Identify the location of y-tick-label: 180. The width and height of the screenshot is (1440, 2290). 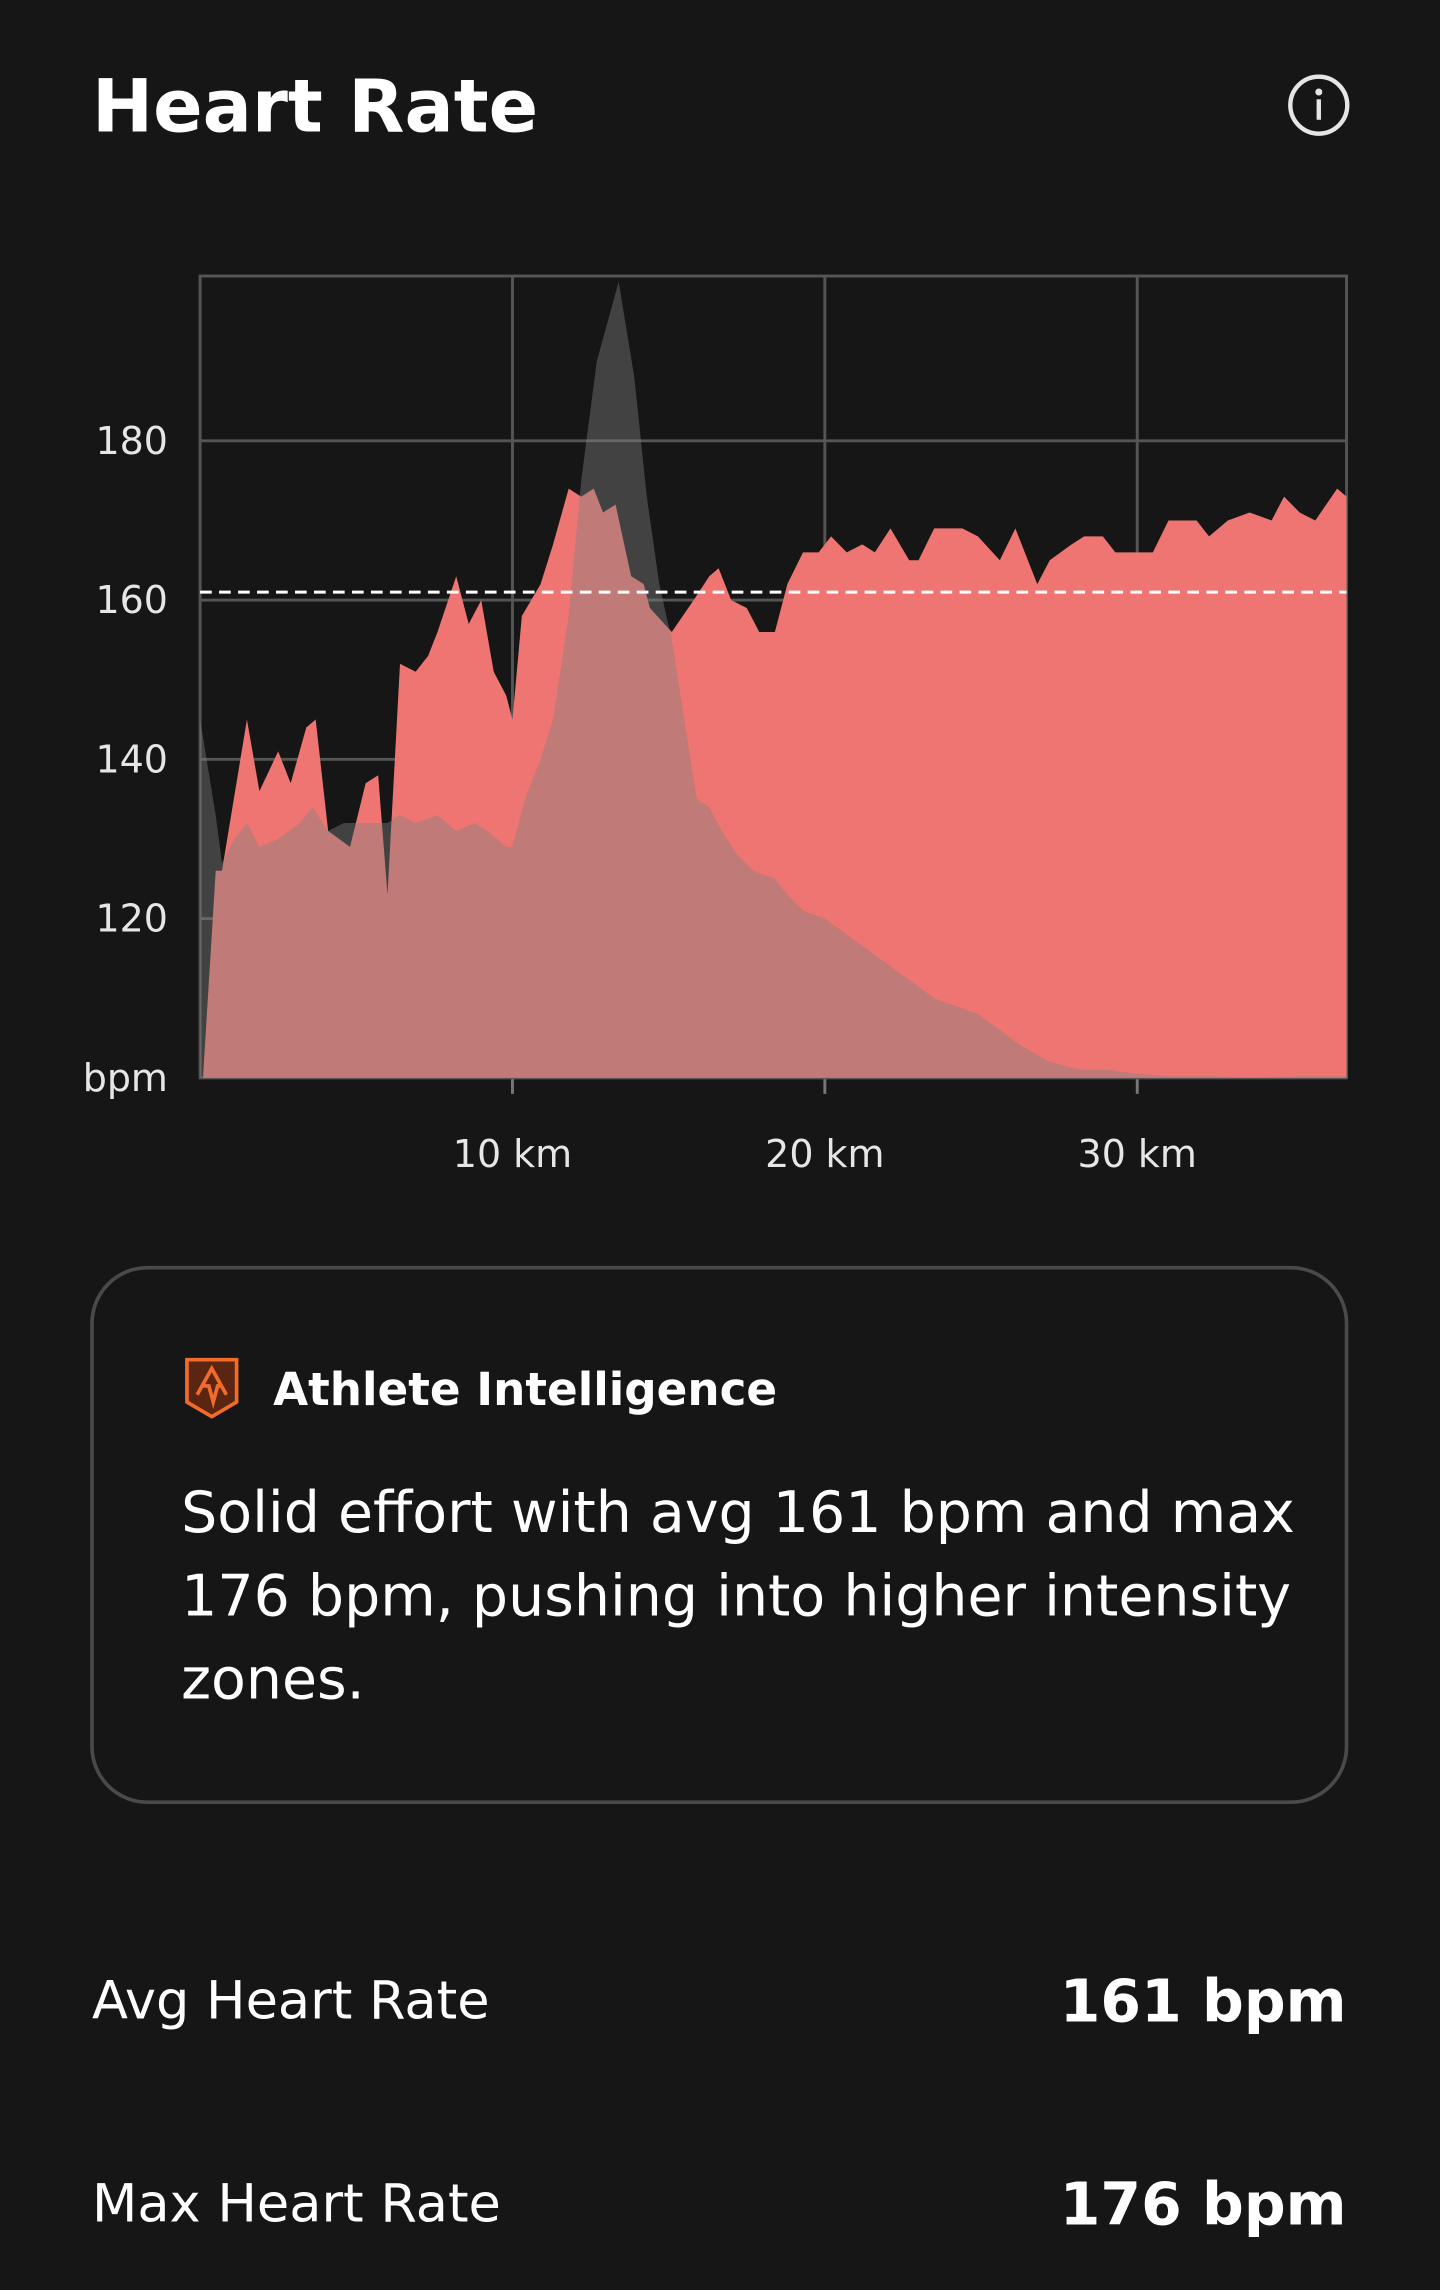
(131, 441).